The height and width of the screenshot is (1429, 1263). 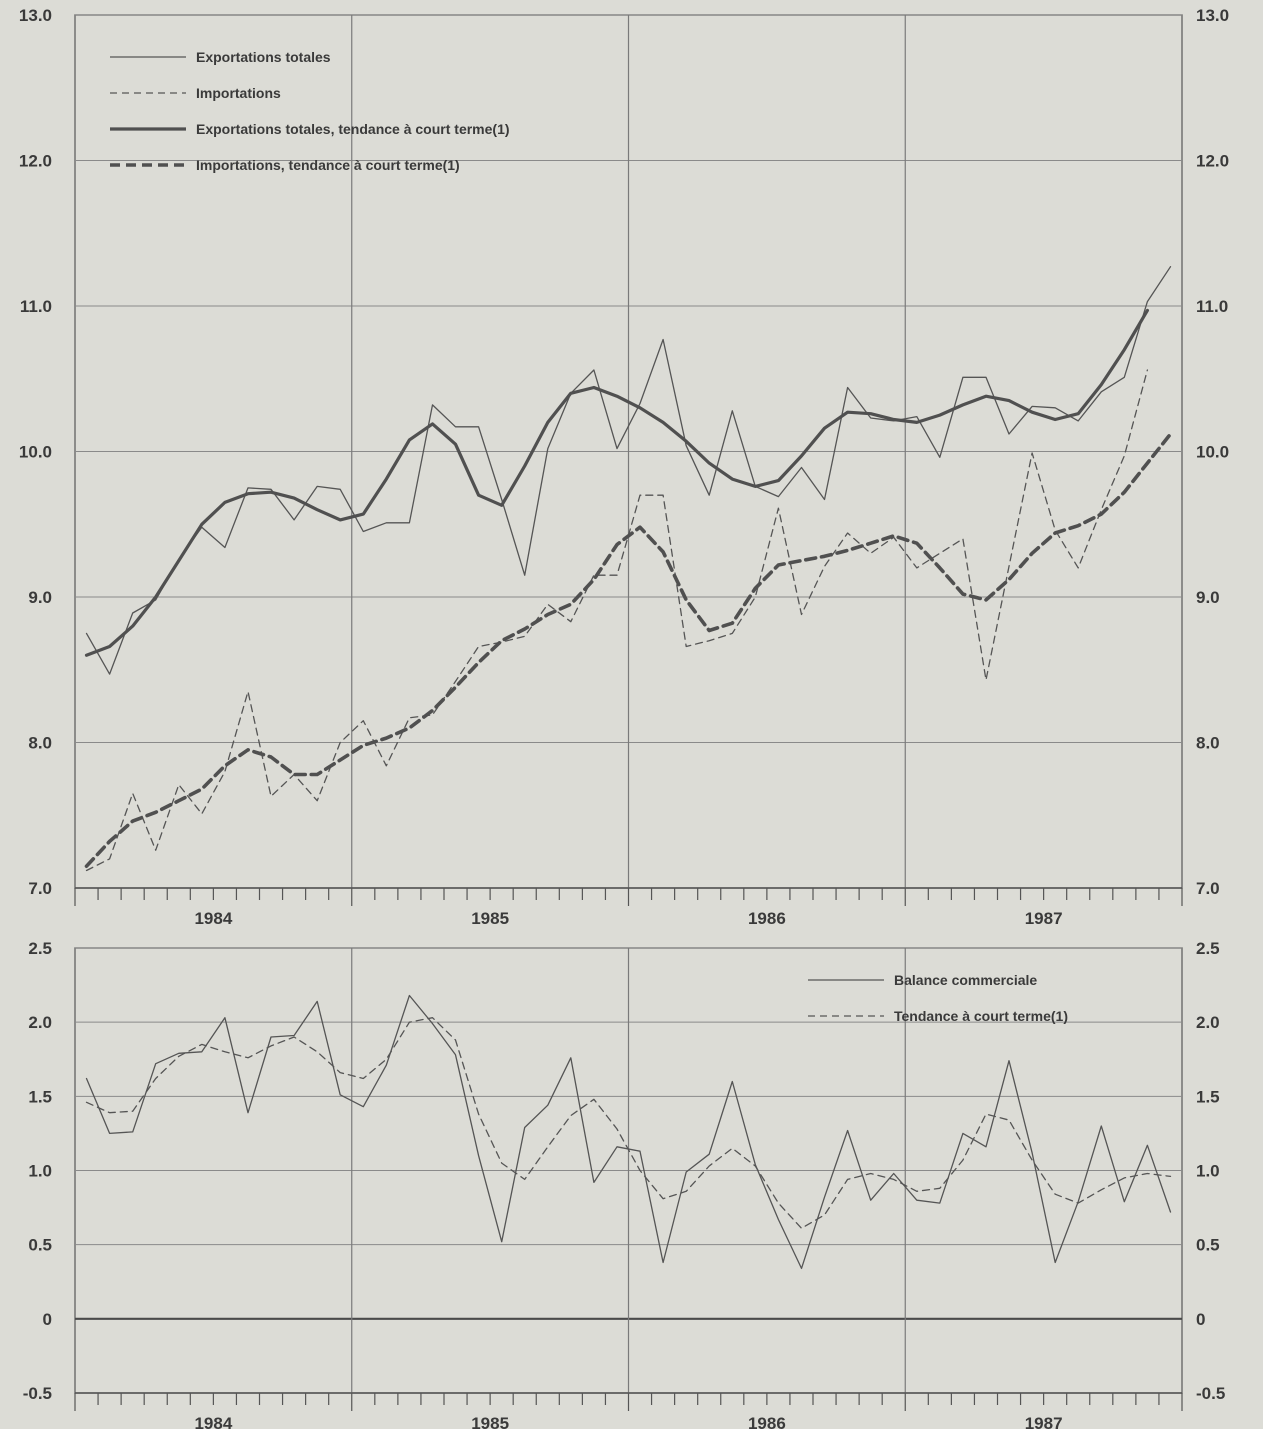 What do you see at coordinates (1200, 1319) in the screenshot?
I see `y-tick-label-right: 0` at bounding box center [1200, 1319].